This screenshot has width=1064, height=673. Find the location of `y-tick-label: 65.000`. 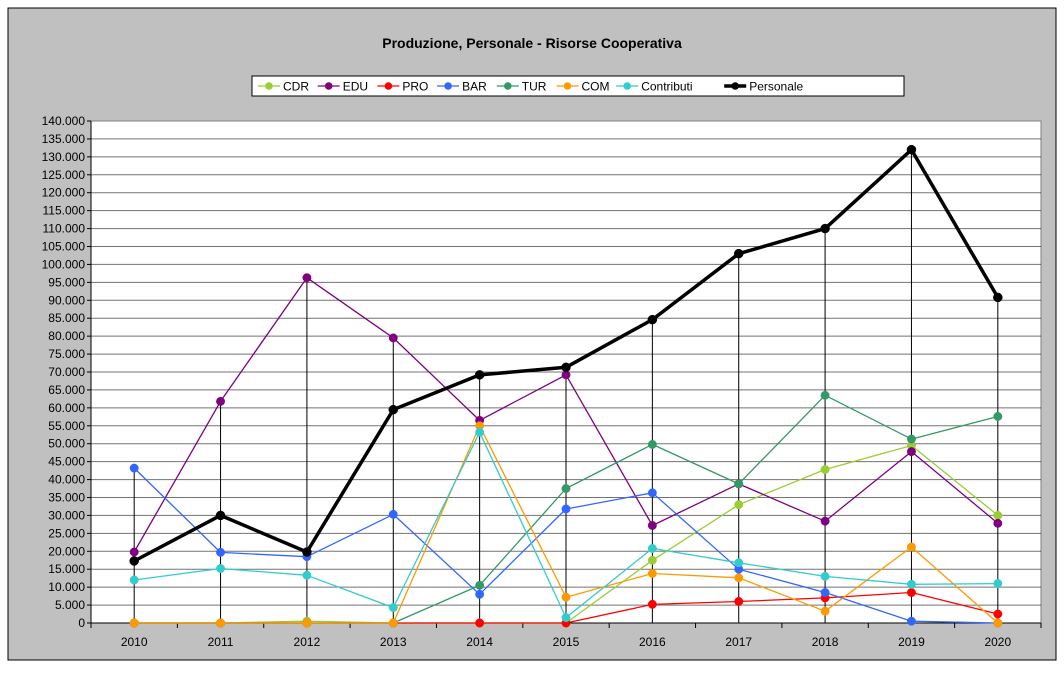

y-tick-label: 65.000 is located at coordinates (66, 390).